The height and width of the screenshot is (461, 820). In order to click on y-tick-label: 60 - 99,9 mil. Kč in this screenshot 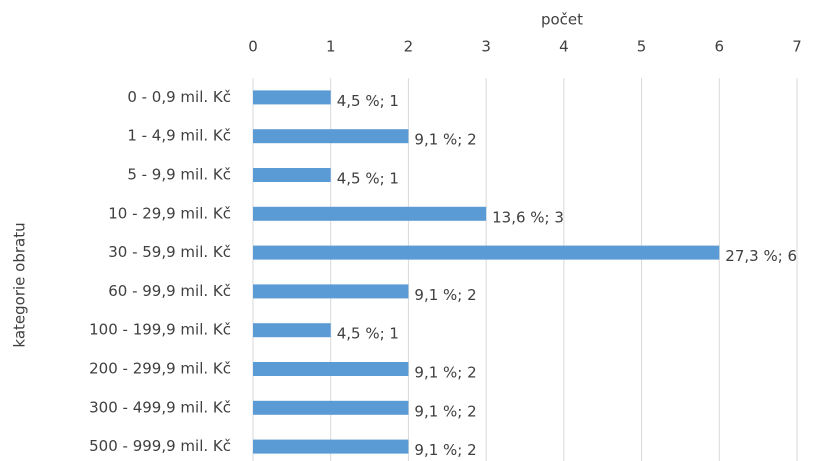, I will do `click(169, 291)`.